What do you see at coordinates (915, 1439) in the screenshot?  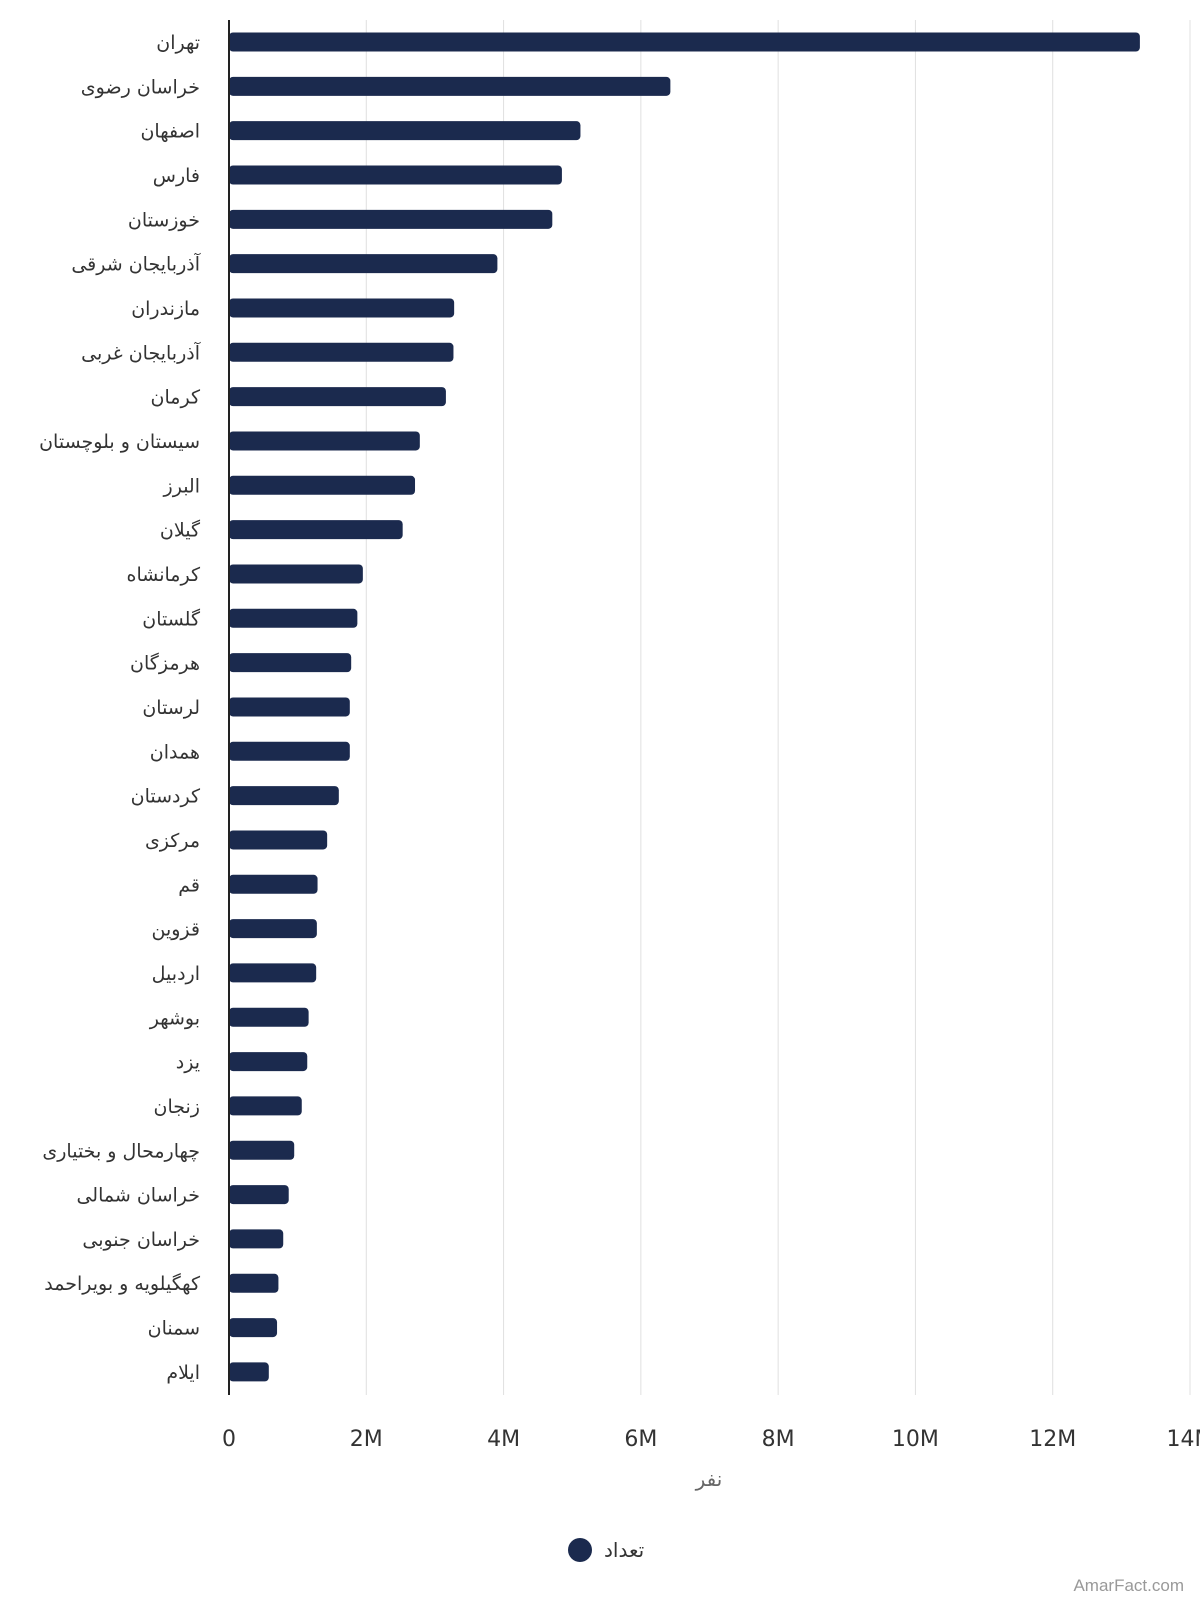 I see `x-tick-label: 10M` at bounding box center [915, 1439].